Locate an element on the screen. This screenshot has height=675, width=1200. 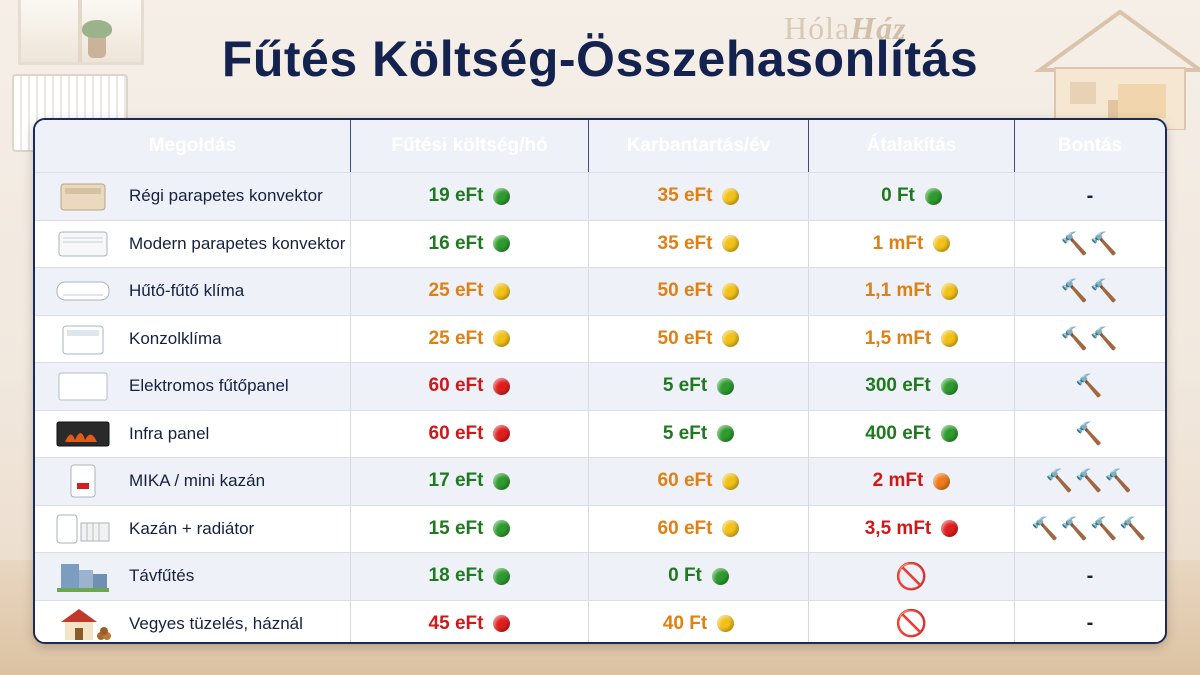
conversion-value: 1 mFt is located at coordinates (898, 243).